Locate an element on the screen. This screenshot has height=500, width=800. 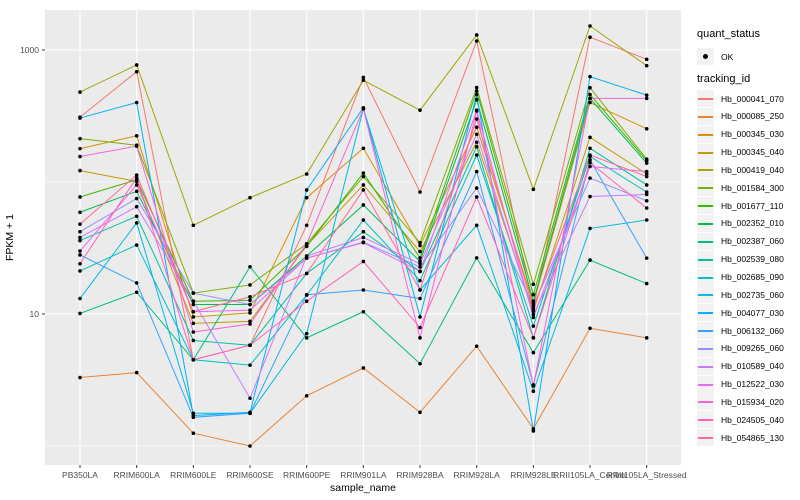
legend-item-Hb_054865_130: Hb_054865_130 is located at coordinates (740, 438).